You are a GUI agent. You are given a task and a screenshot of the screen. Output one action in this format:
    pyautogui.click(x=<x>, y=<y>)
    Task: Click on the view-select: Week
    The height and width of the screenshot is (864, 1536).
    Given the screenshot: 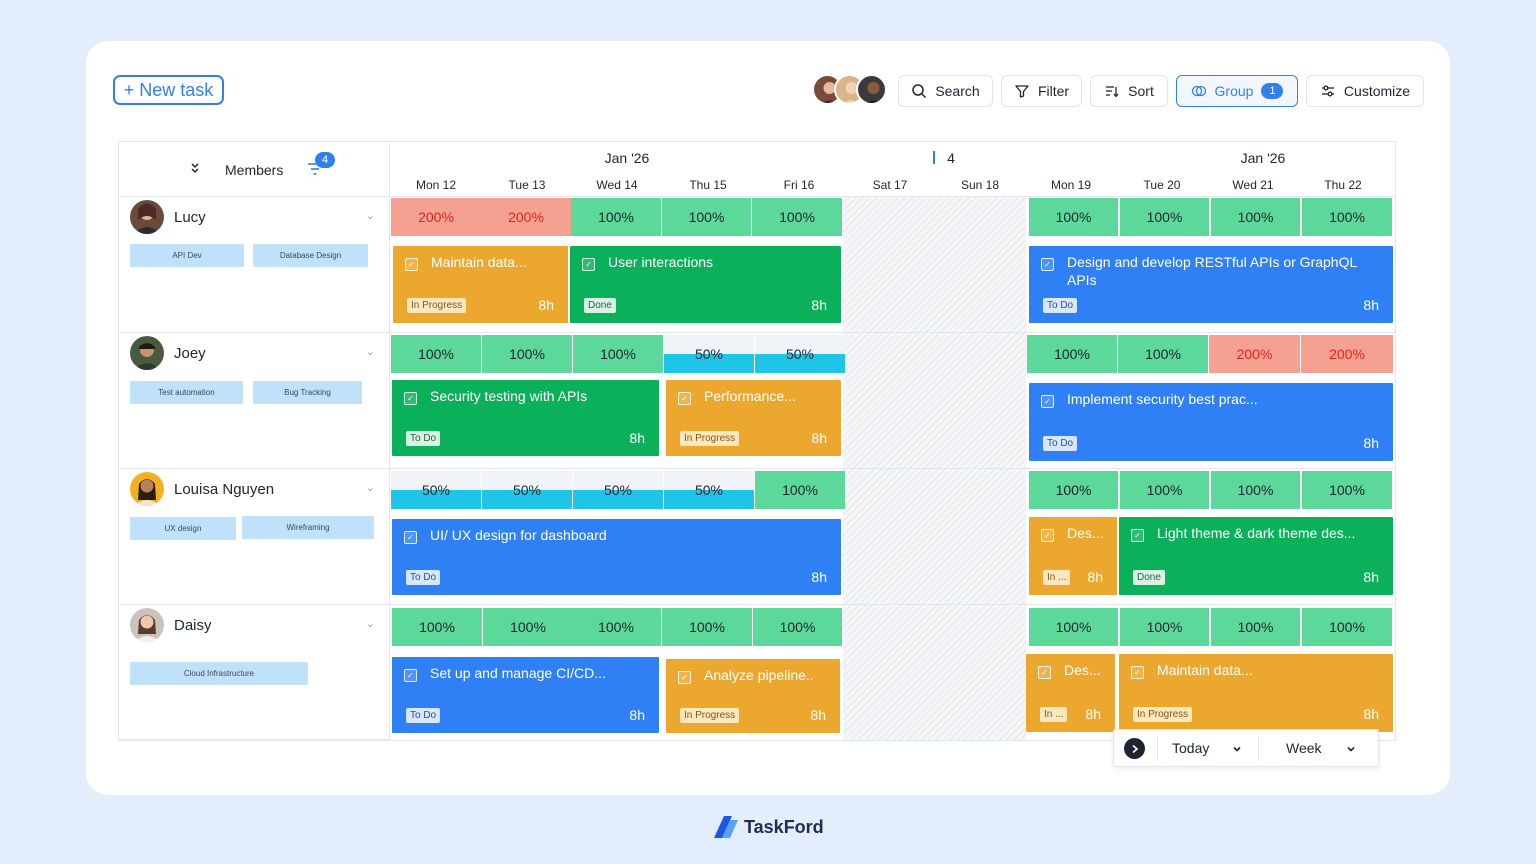 What is the action you would take?
    pyautogui.click(x=1304, y=748)
    